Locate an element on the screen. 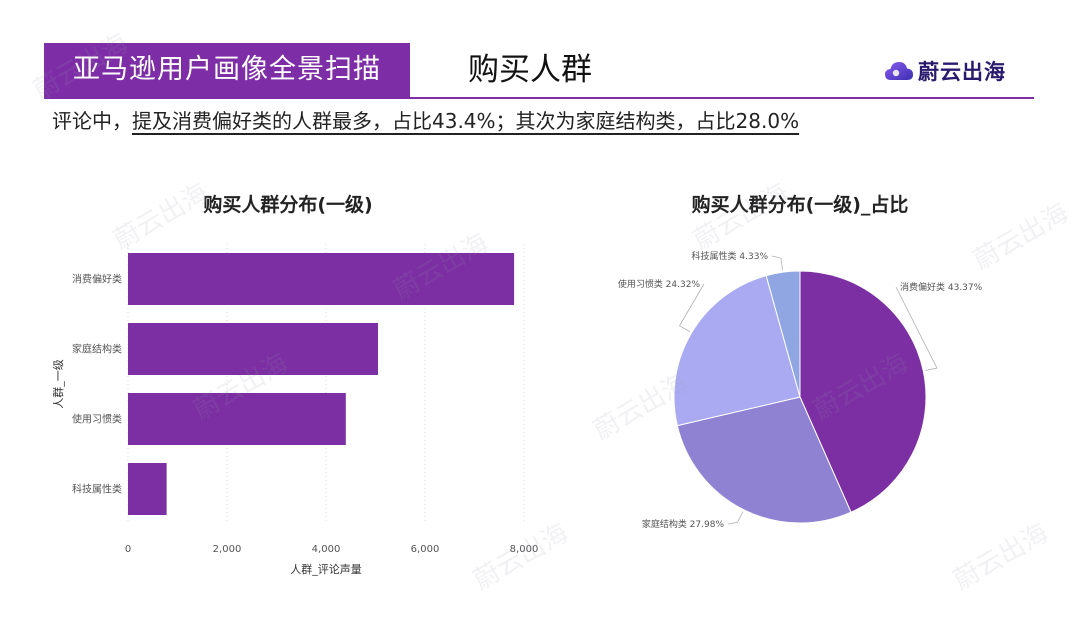 The image size is (1080, 624). pie-slice-label: 消费偏好类 43.37% is located at coordinates (941, 287).